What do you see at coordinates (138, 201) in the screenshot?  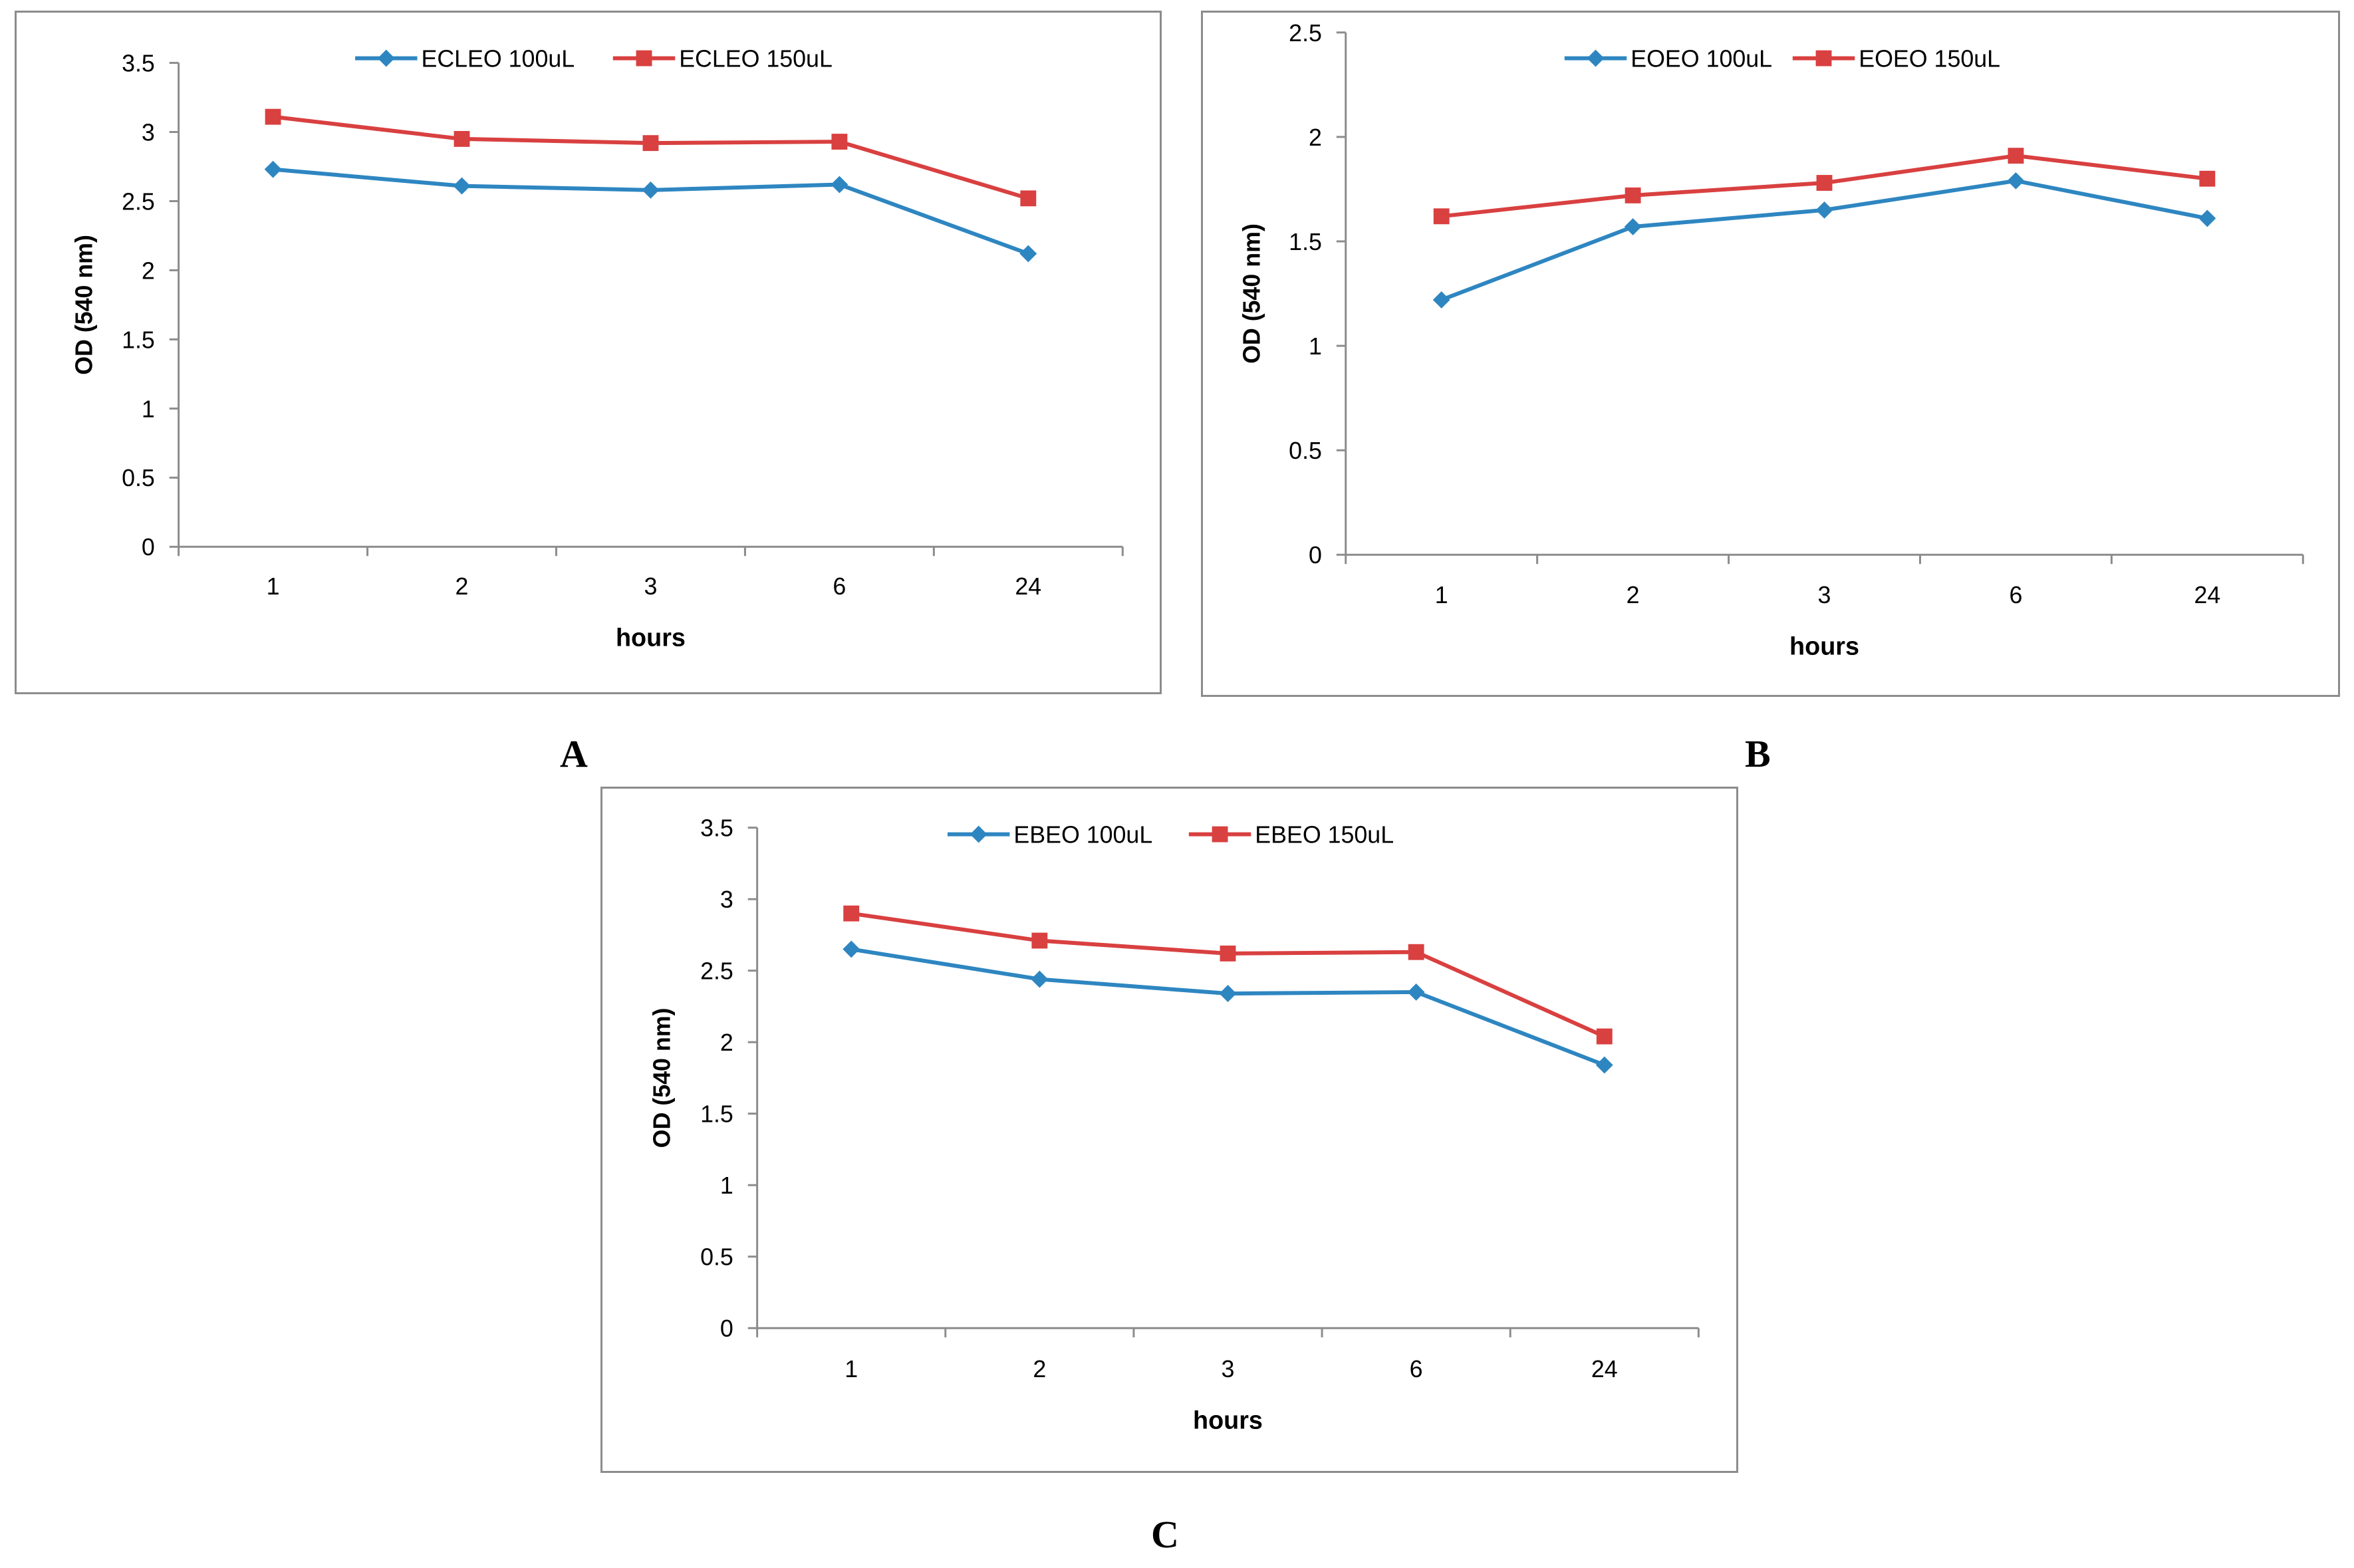 I see `chart-a-y-tick-label: 2.5` at bounding box center [138, 201].